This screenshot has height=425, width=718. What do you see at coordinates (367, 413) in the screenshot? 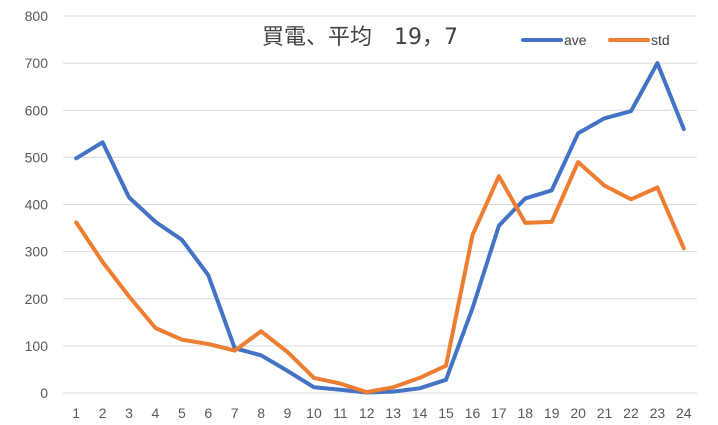
I see `x-tick-label: 12` at bounding box center [367, 413].